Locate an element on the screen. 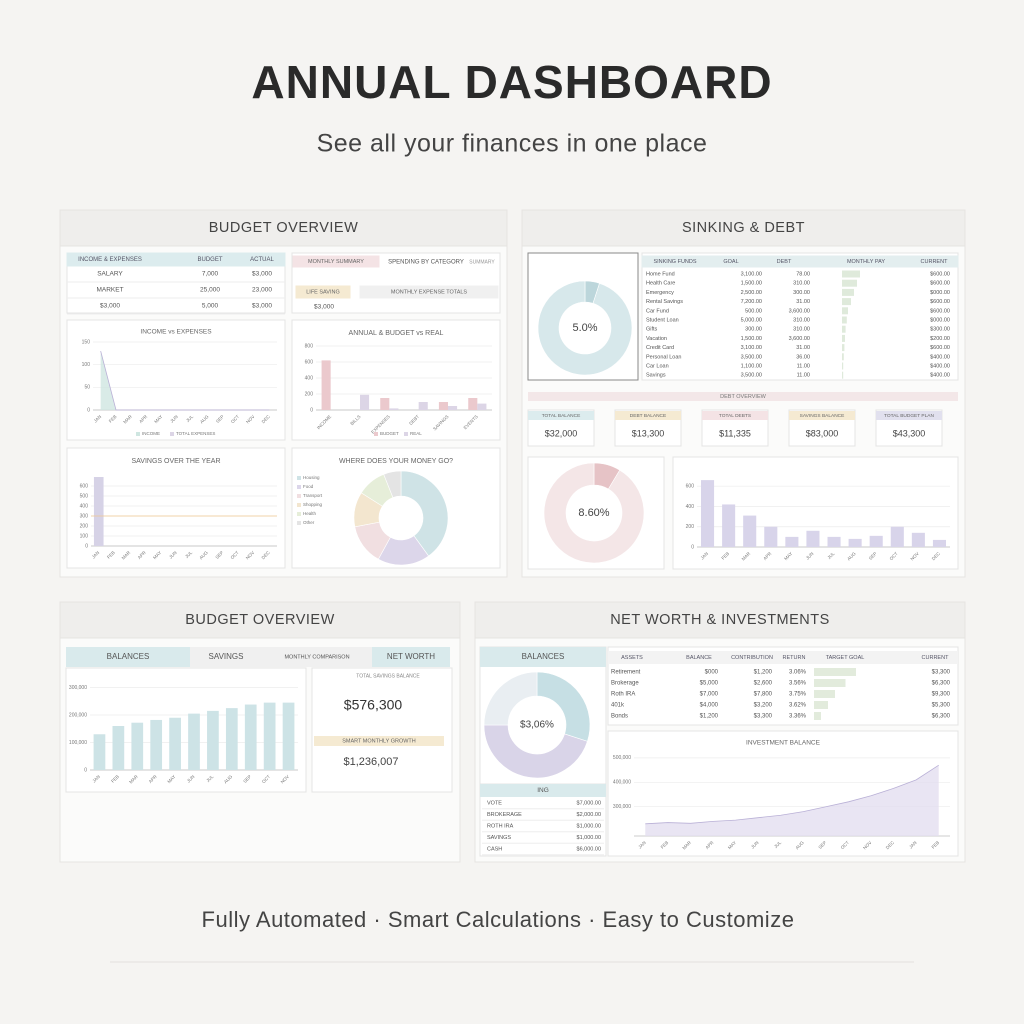 Image resolution: width=1024 pixels, height=1024 pixels. table-header-cell: ACTUAL is located at coordinates (262, 260).